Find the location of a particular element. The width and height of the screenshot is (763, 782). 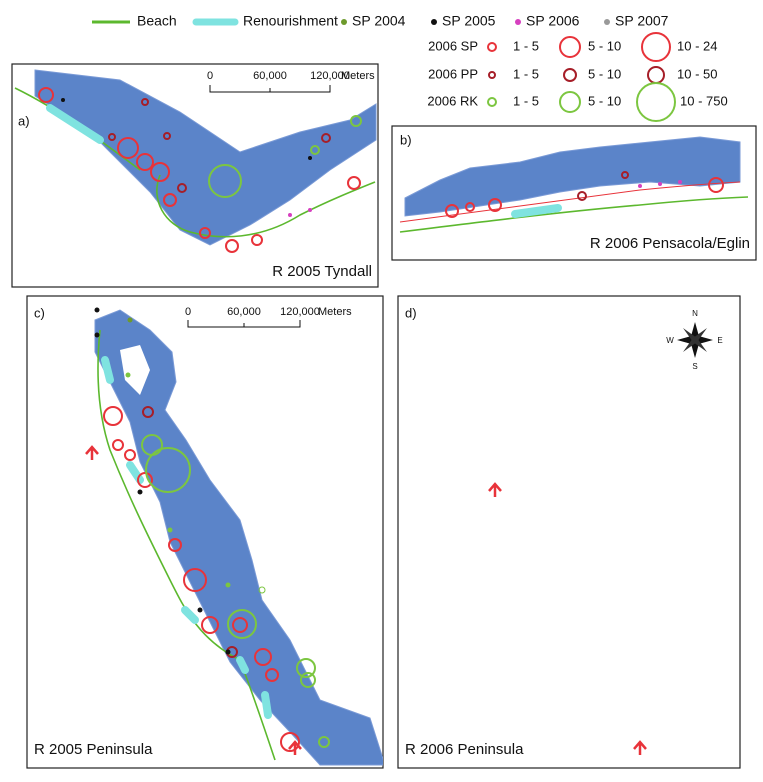

compass-n: N is located at coordinates (695, 313).